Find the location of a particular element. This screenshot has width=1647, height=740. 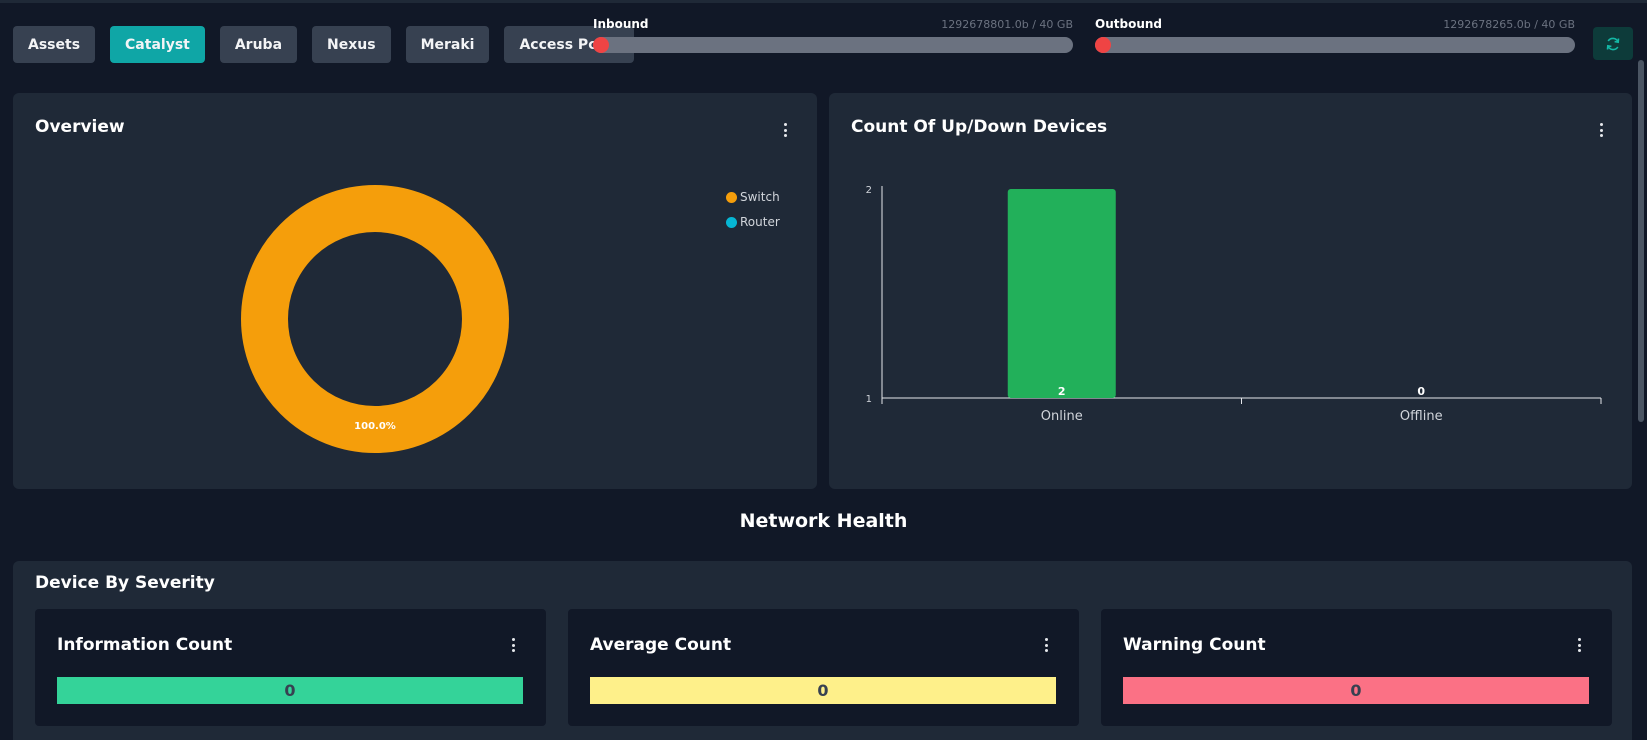

tab-meraki: Meraki is located at coordinates (447, 44).